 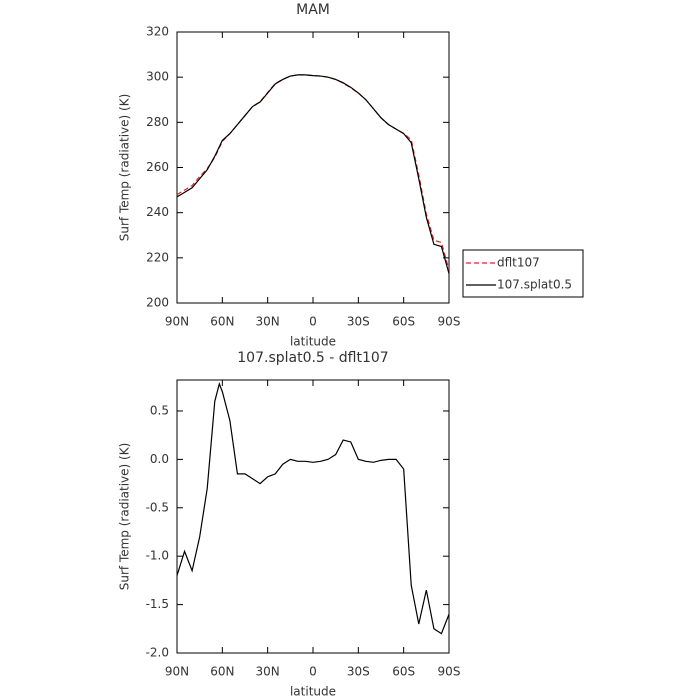 I want to click on y-tick-label: 220, so click(x=157, y=257).